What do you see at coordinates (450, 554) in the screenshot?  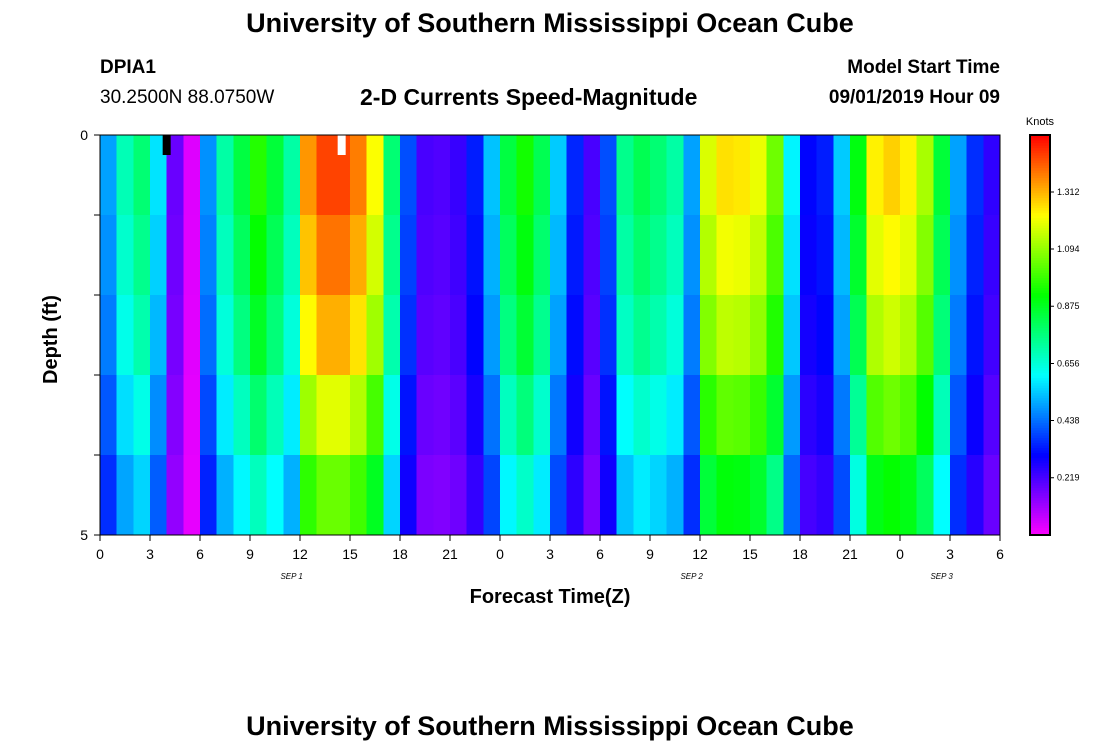 I see `x-tick-label: 21` at bounding box center [450, 554].